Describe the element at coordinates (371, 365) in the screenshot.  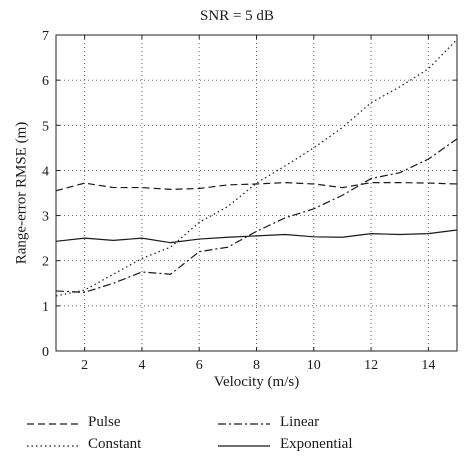
I see `x-tick-label: 12` at that location.